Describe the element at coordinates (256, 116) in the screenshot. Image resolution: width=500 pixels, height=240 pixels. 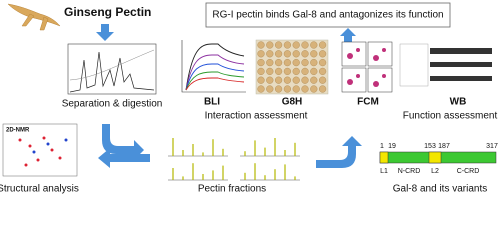
I see `step-label: Interaction assessment` at that location.